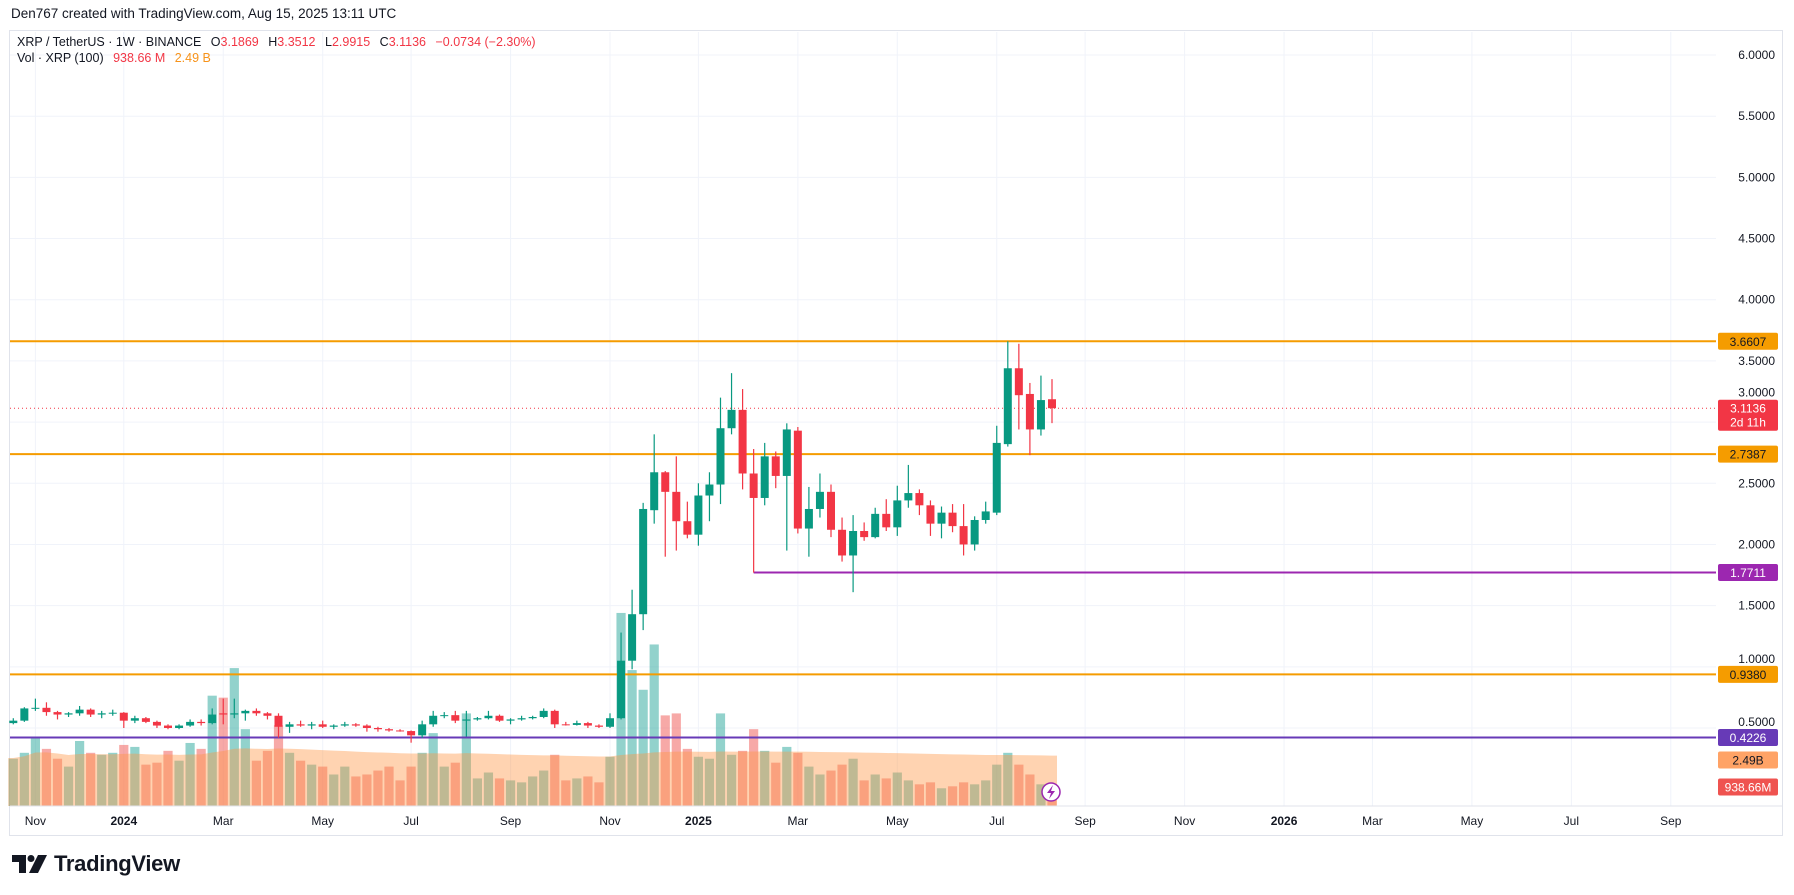  What do you see at coordinates (1085, 821) in the screenshot?
I see `time-tick-label: Sep` at bounding box center [1085, 821].